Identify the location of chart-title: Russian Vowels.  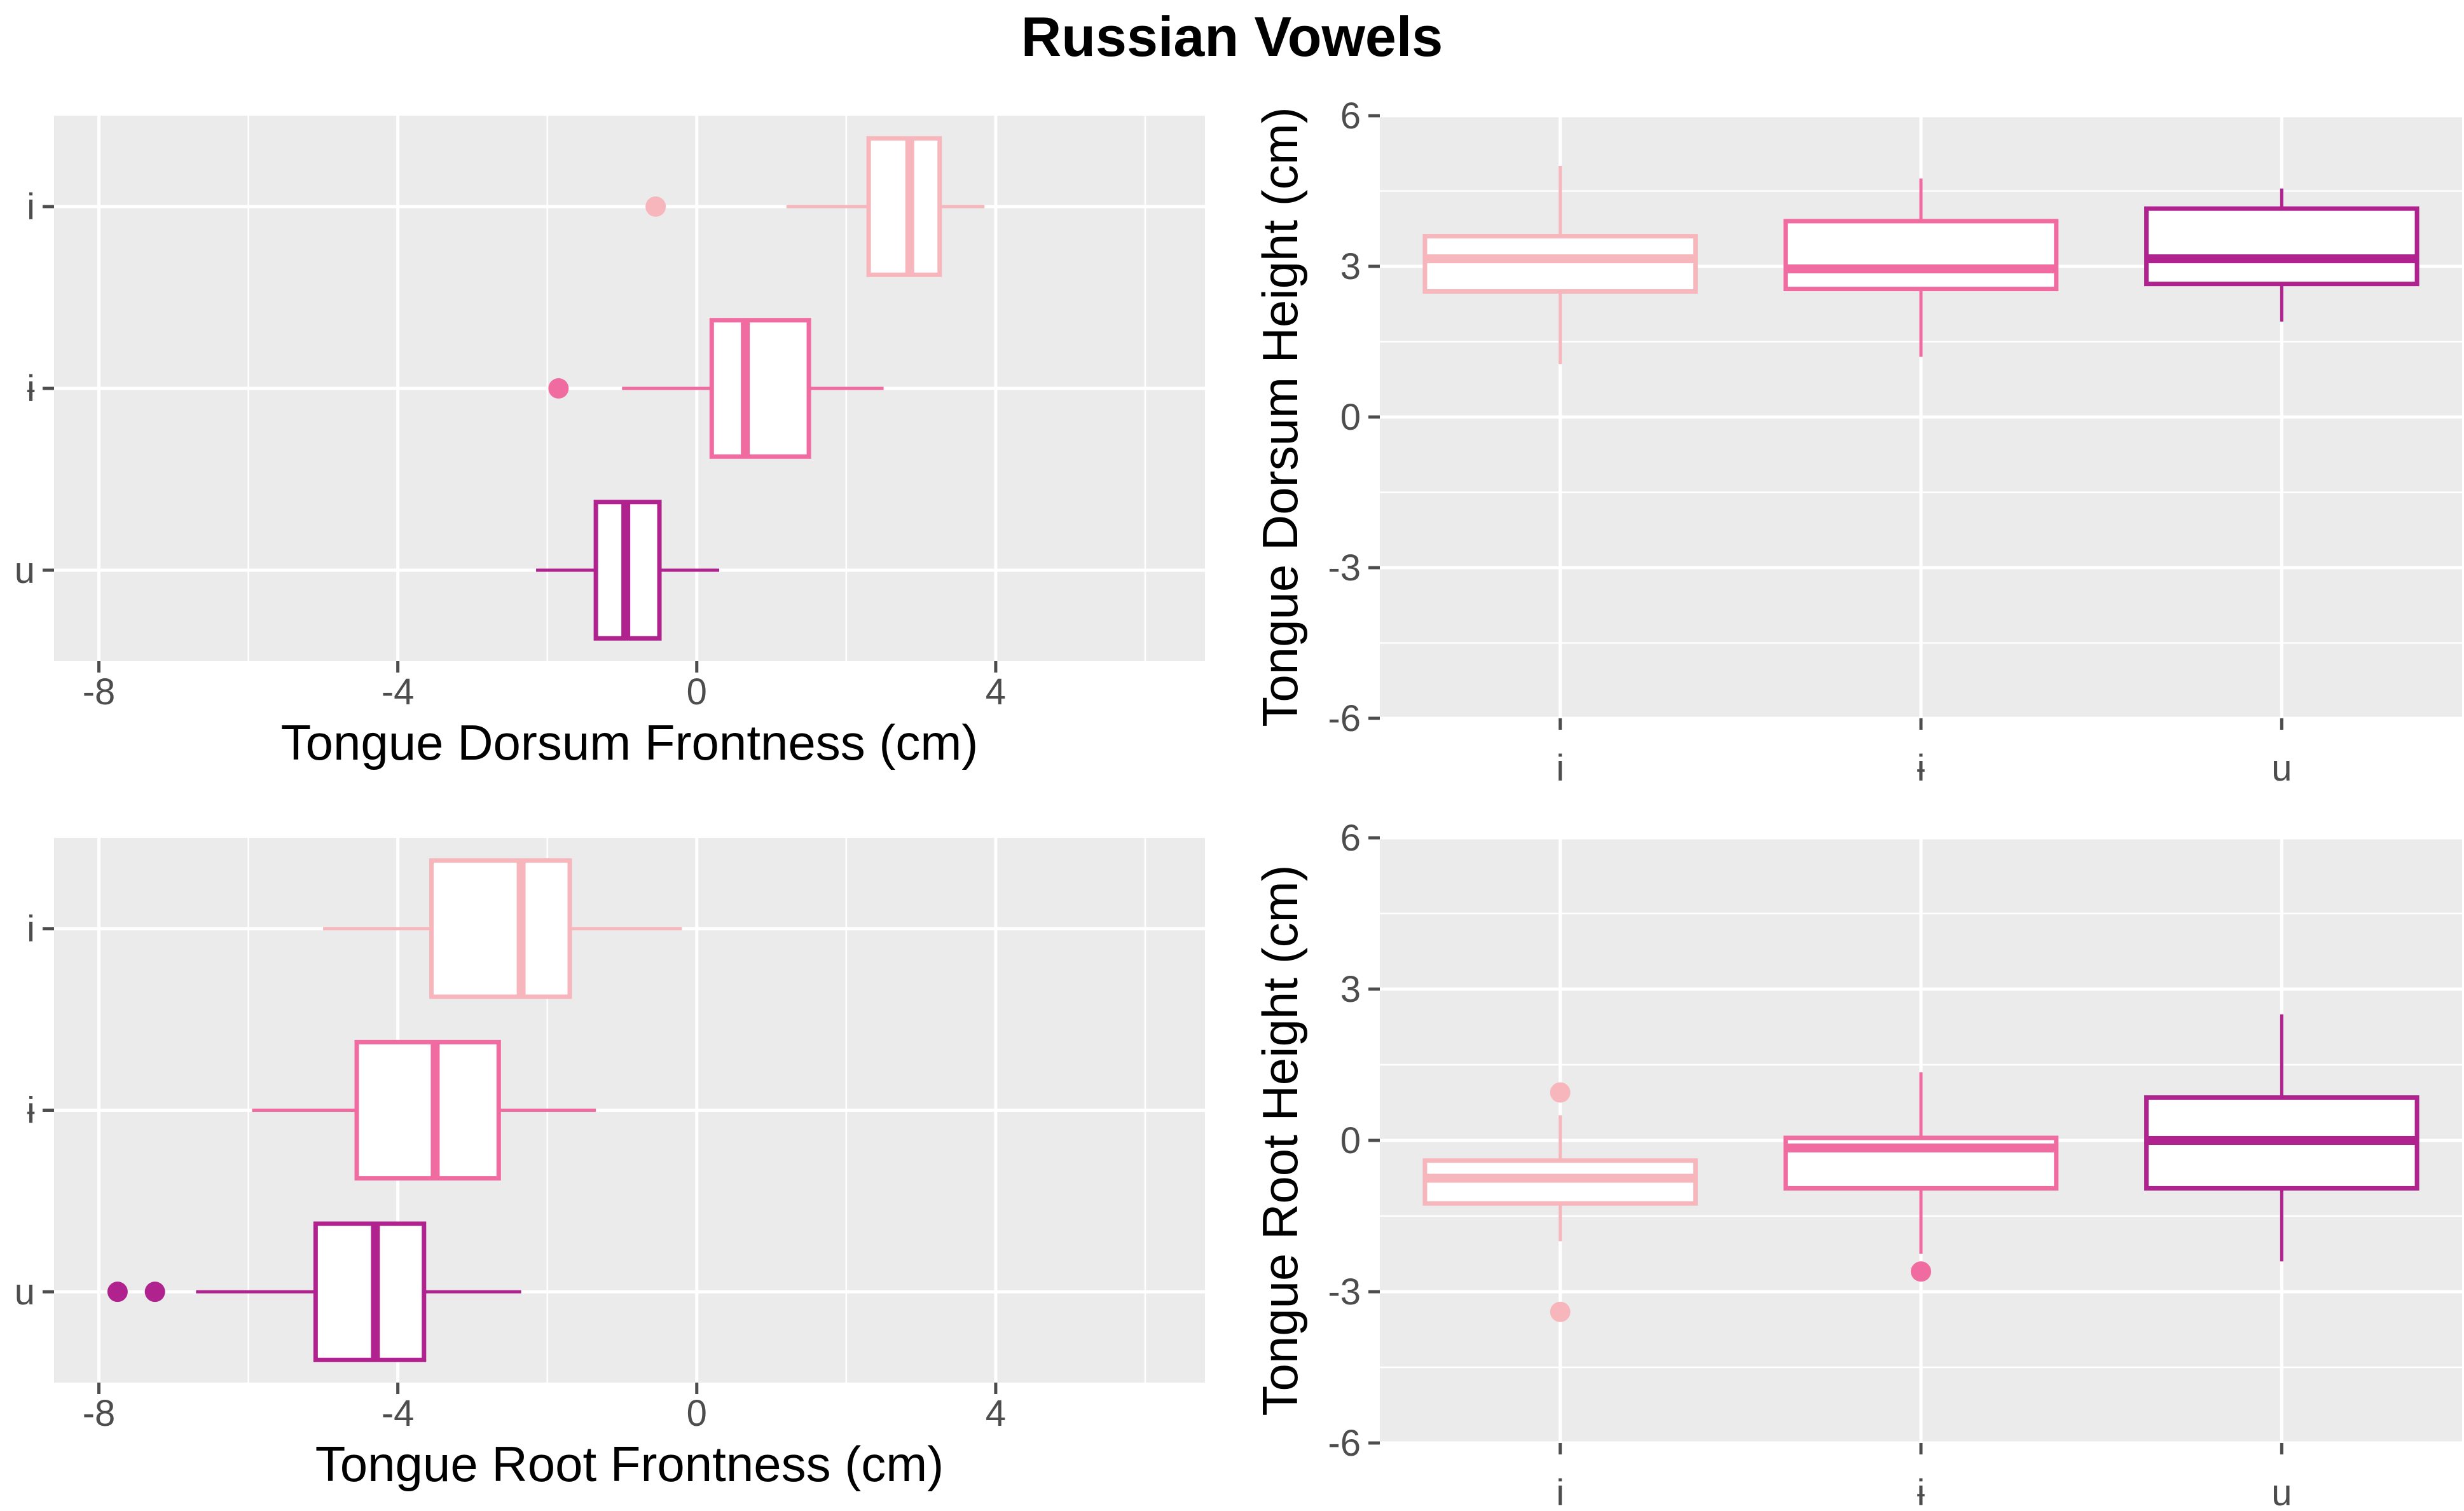
(1232, 36).